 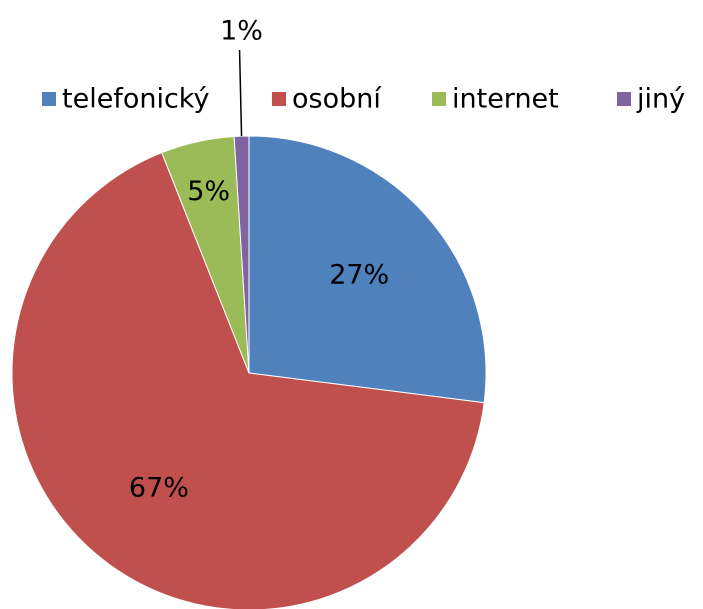 What do you see at coordinates (135, 99) in the screenshot?
I see `legend-label: telefonický` at bounding box center [135, 99].